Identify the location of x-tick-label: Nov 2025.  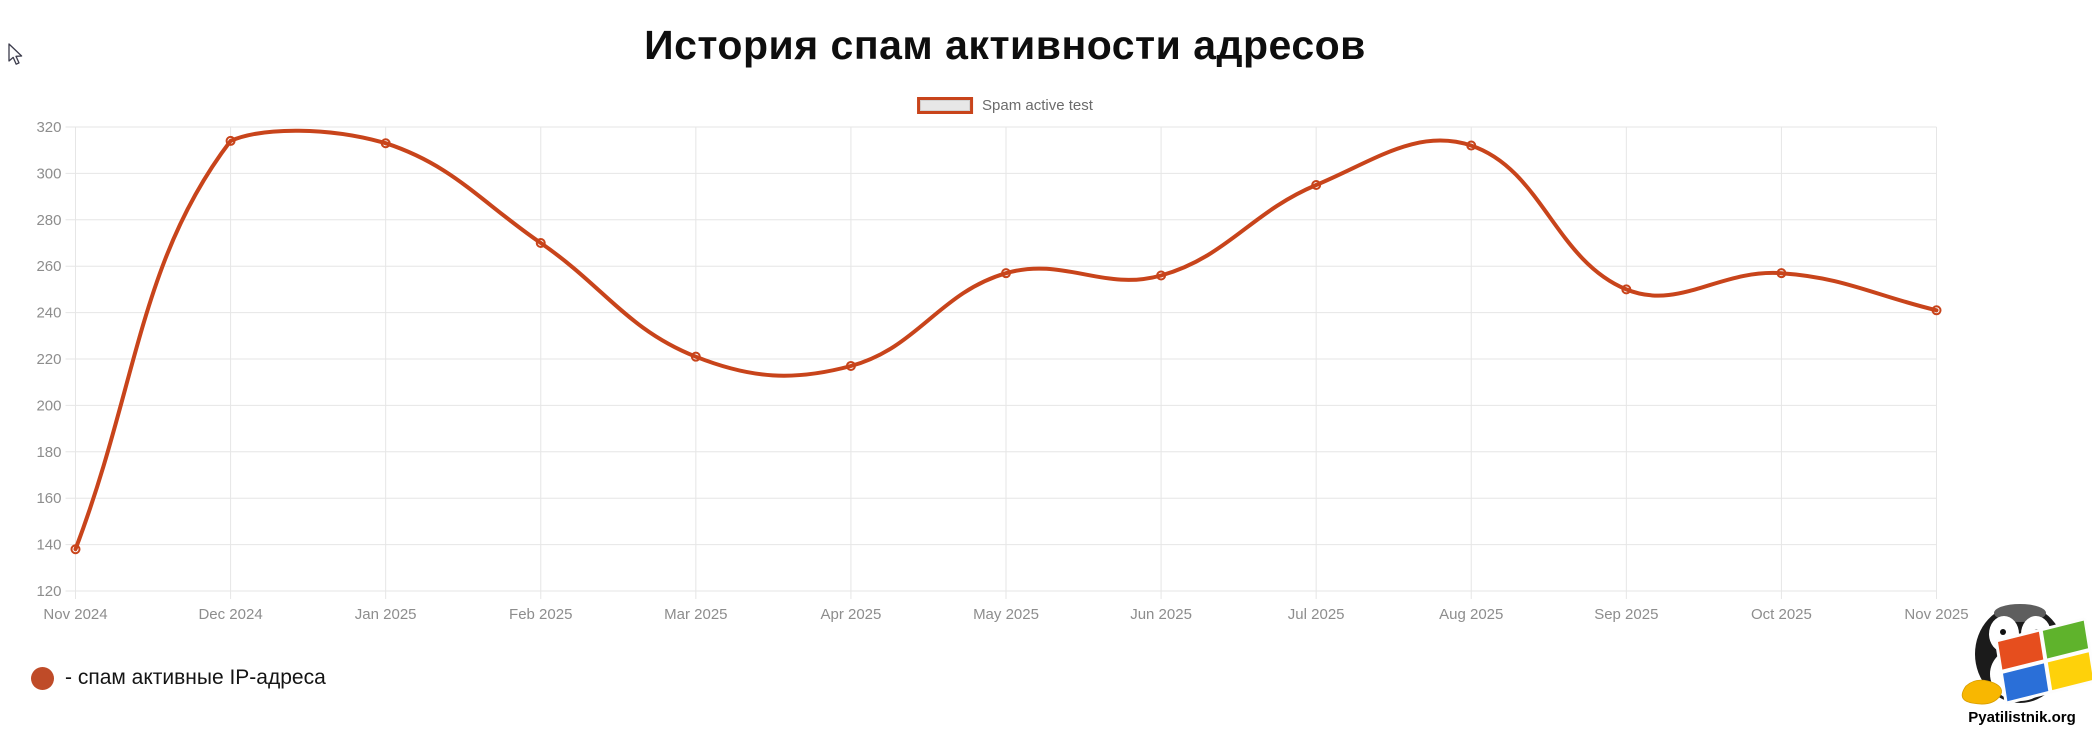
(1936, 614).